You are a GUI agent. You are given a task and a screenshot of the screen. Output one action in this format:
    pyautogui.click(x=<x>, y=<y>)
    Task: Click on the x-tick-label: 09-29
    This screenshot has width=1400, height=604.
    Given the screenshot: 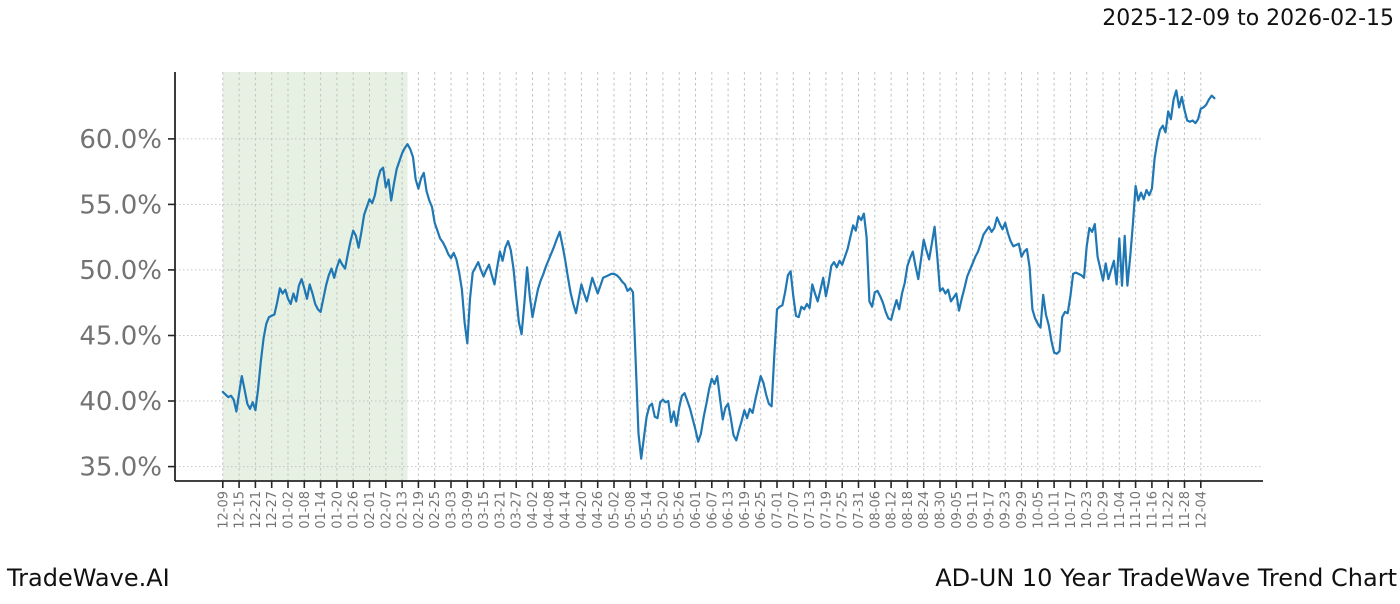 What is the action you would take?
    pyautogui.click(x=1022, y=510)
    